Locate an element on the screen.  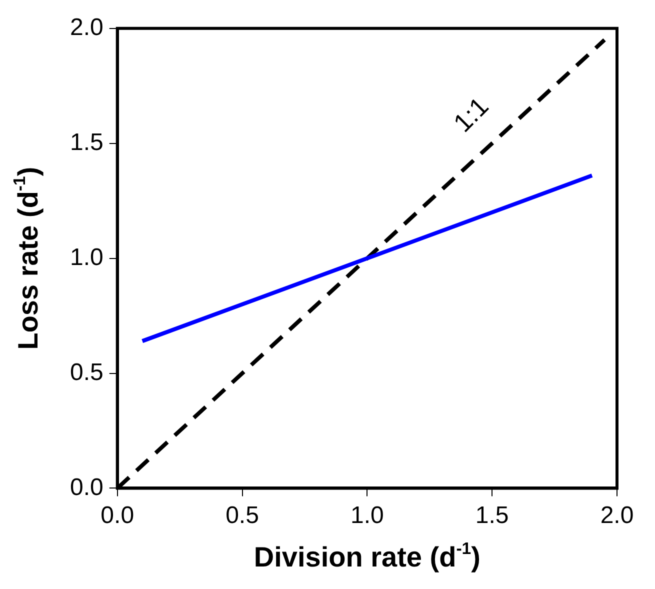
x-tick-label: 1.5 is located at coordinates (492, 516).